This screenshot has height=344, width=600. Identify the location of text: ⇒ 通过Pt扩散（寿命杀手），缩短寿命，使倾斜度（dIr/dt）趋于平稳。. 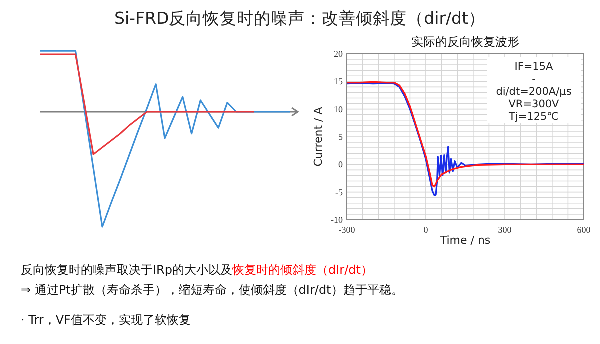
(212, 290).